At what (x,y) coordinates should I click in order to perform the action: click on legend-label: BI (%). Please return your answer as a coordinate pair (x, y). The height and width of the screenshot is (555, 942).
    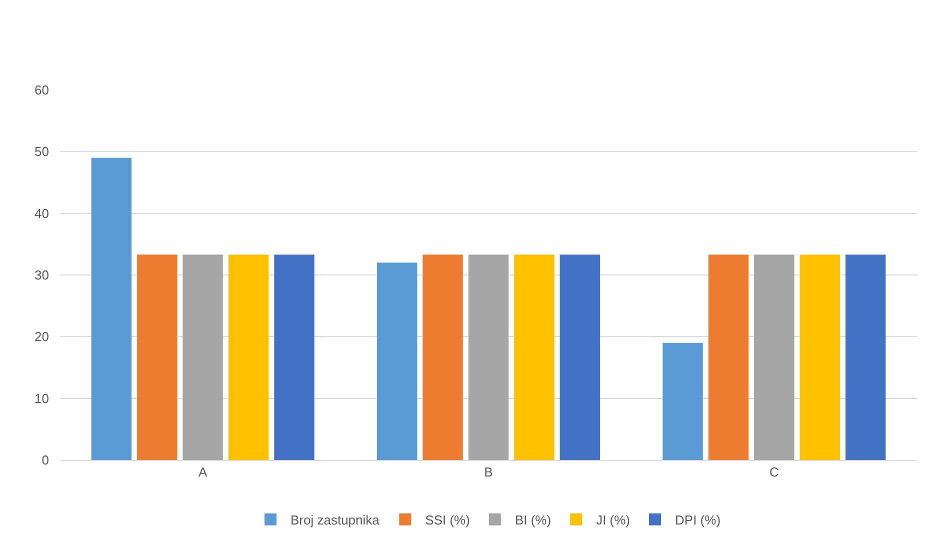
    Looking at the image, I should click on (533, 520).